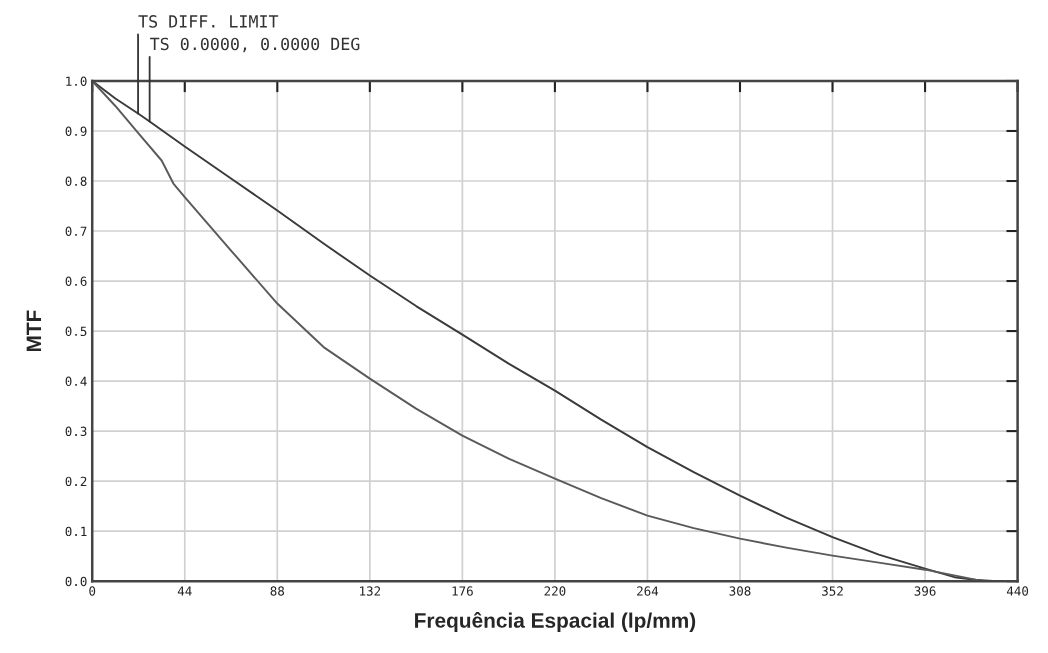 Image resolution: width=1048 pixels, height=653 pixels. Describe the element at coordinates (555, 591) in the screenshot. I see `x-tick-label: 220` at that location.